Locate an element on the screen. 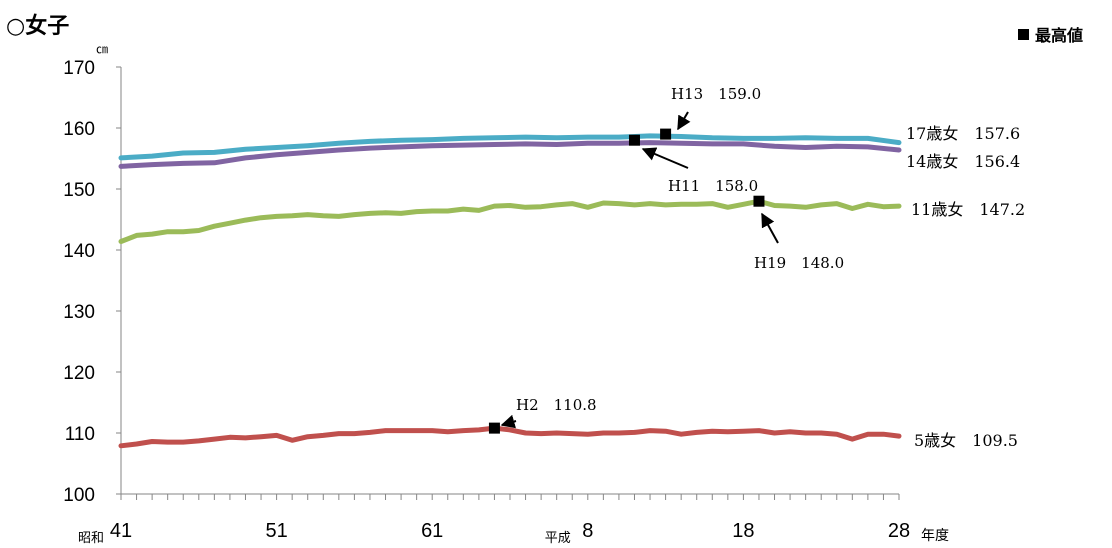 This screenshot has width=1112, height=548. series-end-label: 17歳女 157.6 is located at coordinates (963, 133).